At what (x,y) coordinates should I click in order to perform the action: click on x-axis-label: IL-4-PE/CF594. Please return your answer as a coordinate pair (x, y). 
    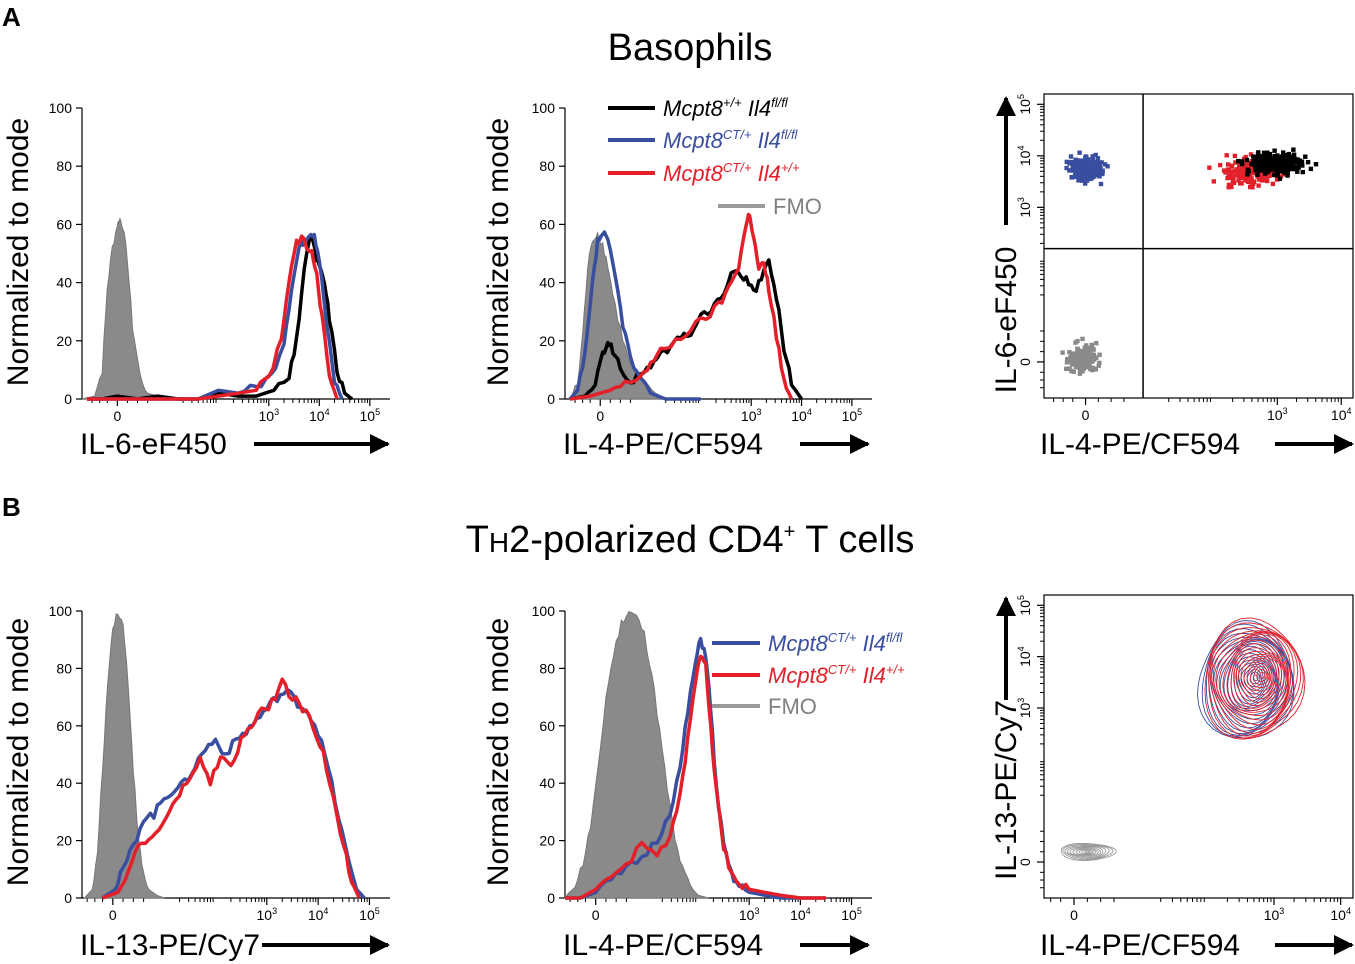
    Looking at the image, I should click on (1140, 444).